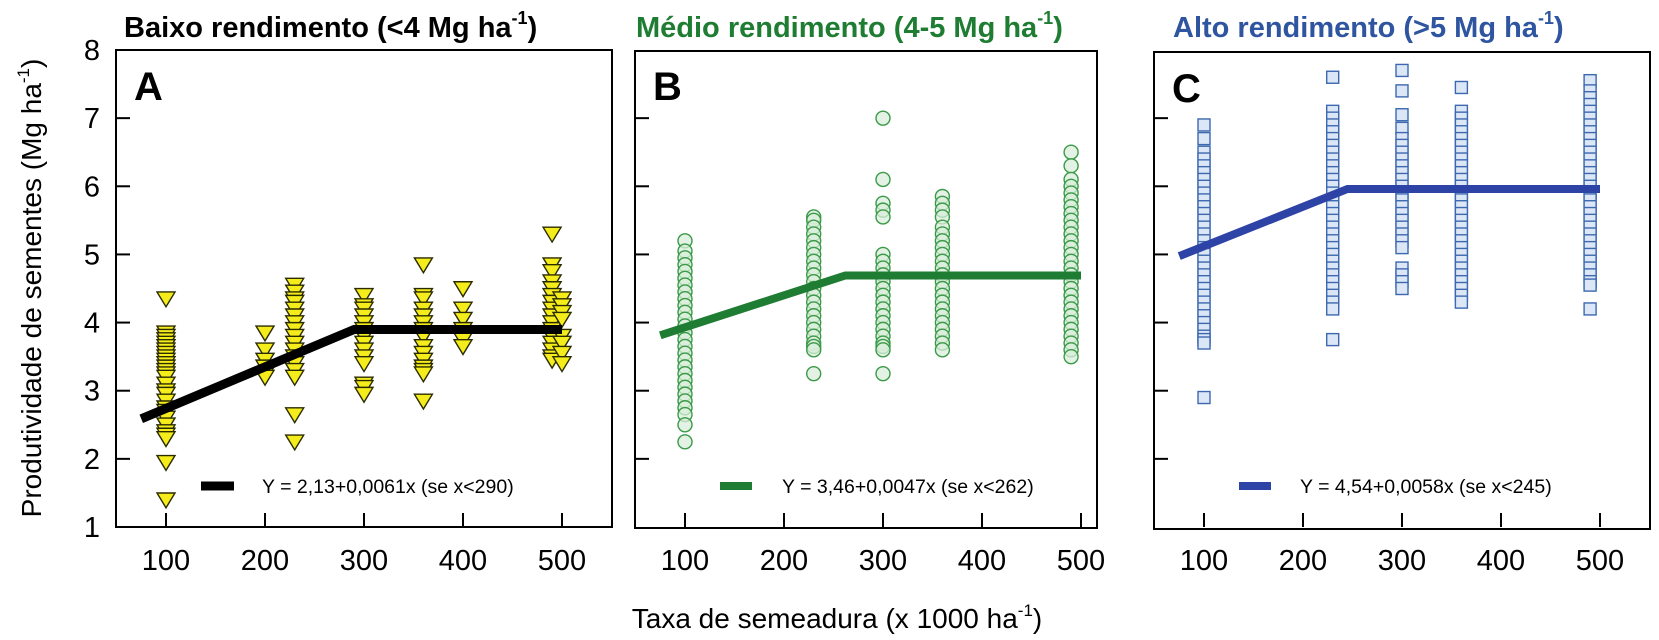  Describe the element at coordinates (1186, 89) in the screenshot. I see `panel-c-letter: C` at that location.